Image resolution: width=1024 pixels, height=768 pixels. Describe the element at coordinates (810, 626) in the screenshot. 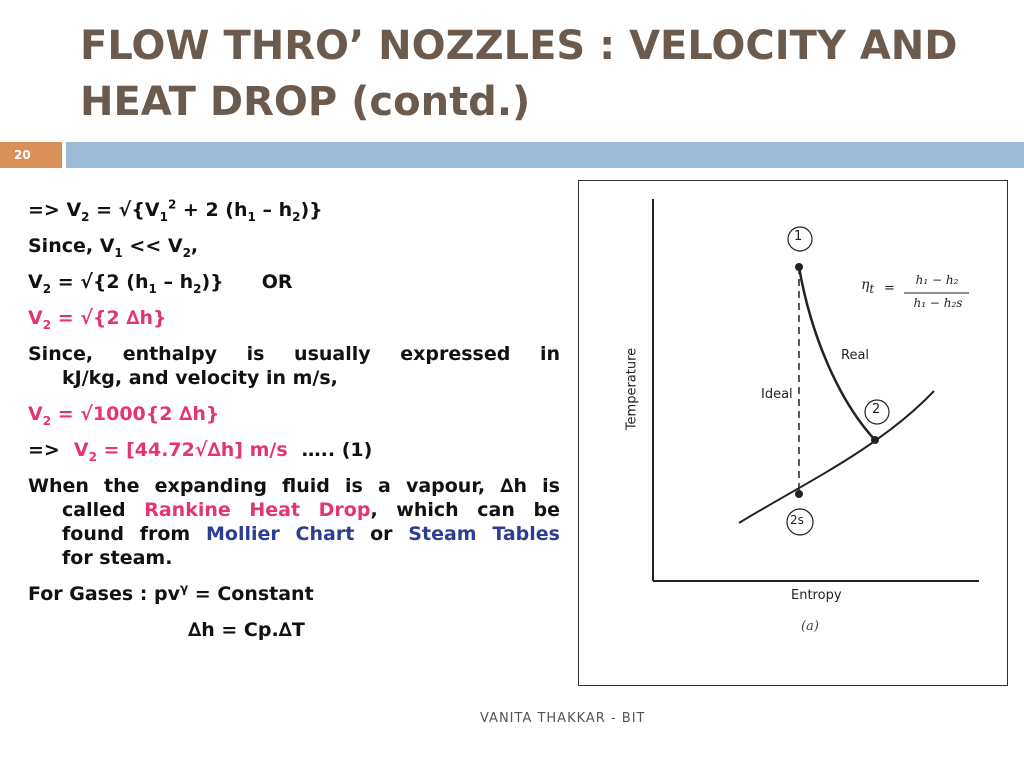

I see `figure-caption: (a)` at that location.